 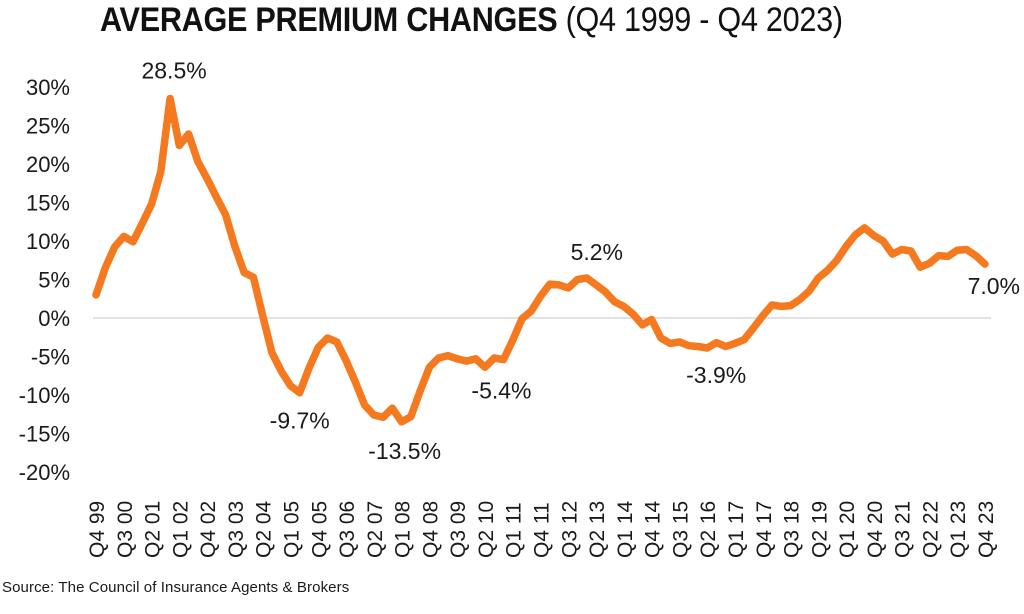 I want to click on y-axis-label: 5%, so click(x=54, y=280).